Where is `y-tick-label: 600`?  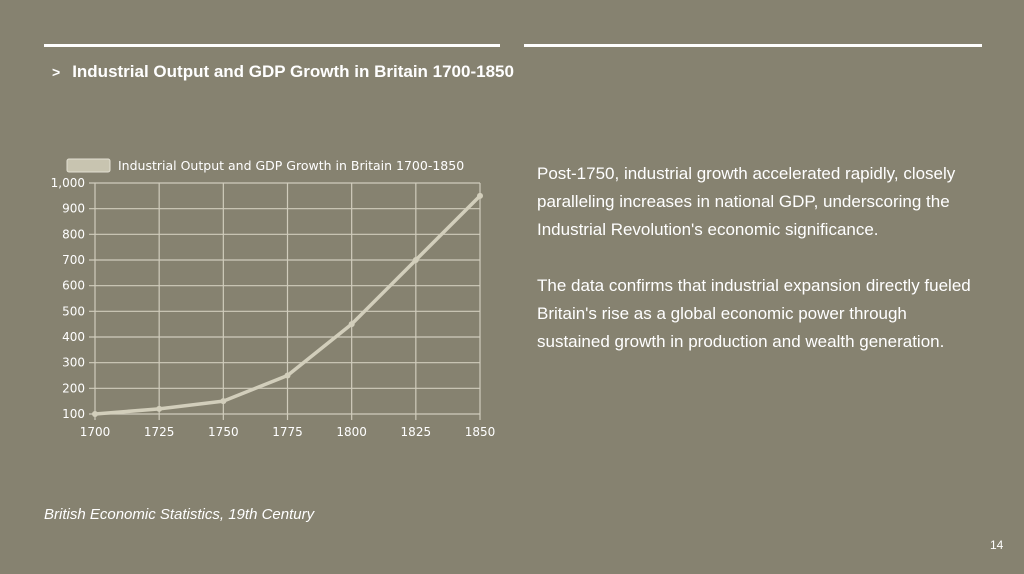
y-tick-label: 600 is located at coordinates (73, 286).